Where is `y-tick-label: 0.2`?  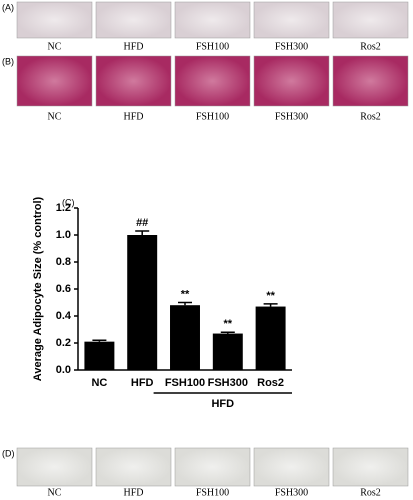 y-tick-label: 0.2 is located at coordinates (63, 343).